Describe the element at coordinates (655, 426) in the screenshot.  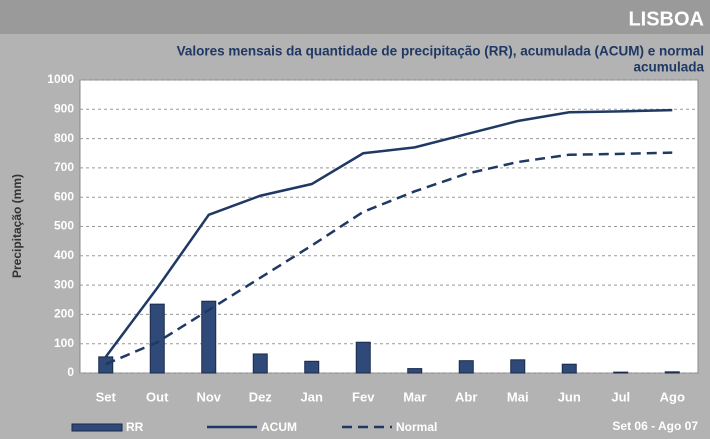
I see `period: Set 06 - Ago 07` at that location.